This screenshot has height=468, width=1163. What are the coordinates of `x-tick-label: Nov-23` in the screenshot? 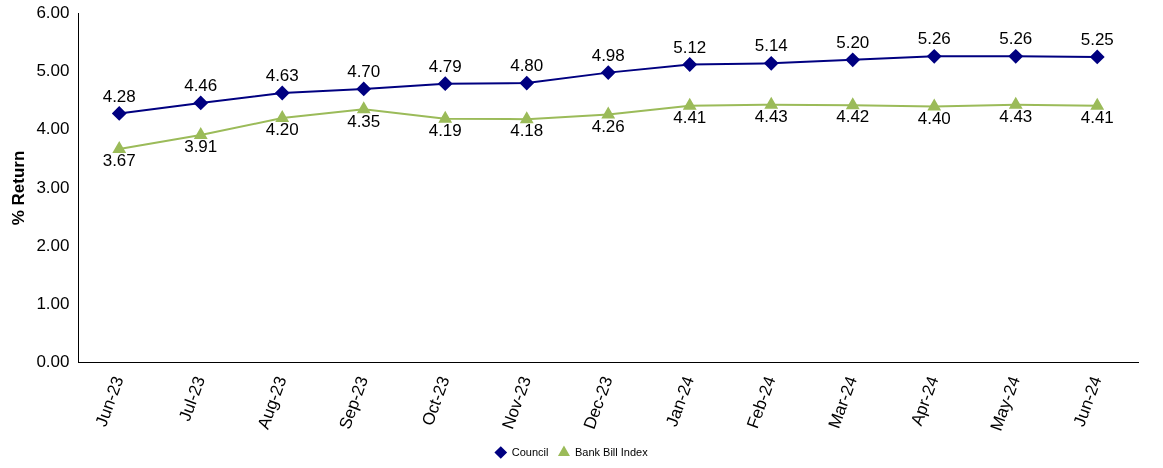 It's located at (516, 402).